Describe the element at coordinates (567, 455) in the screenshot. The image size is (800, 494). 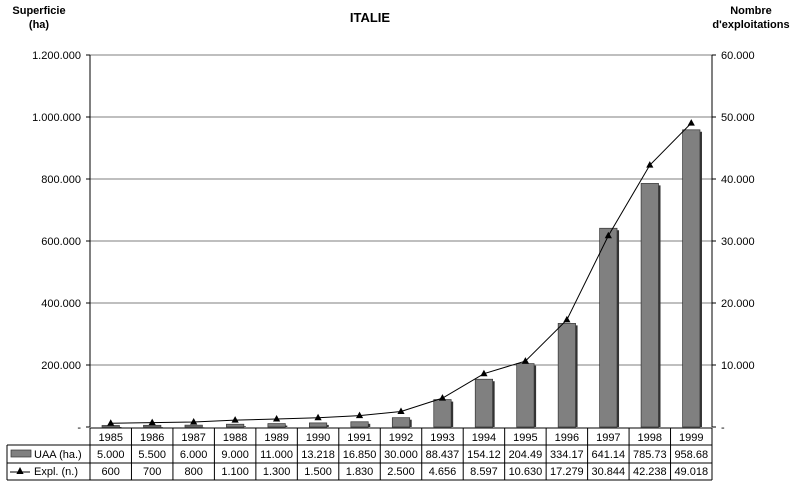
I see `data-label-uaa: 334.17` at that location.